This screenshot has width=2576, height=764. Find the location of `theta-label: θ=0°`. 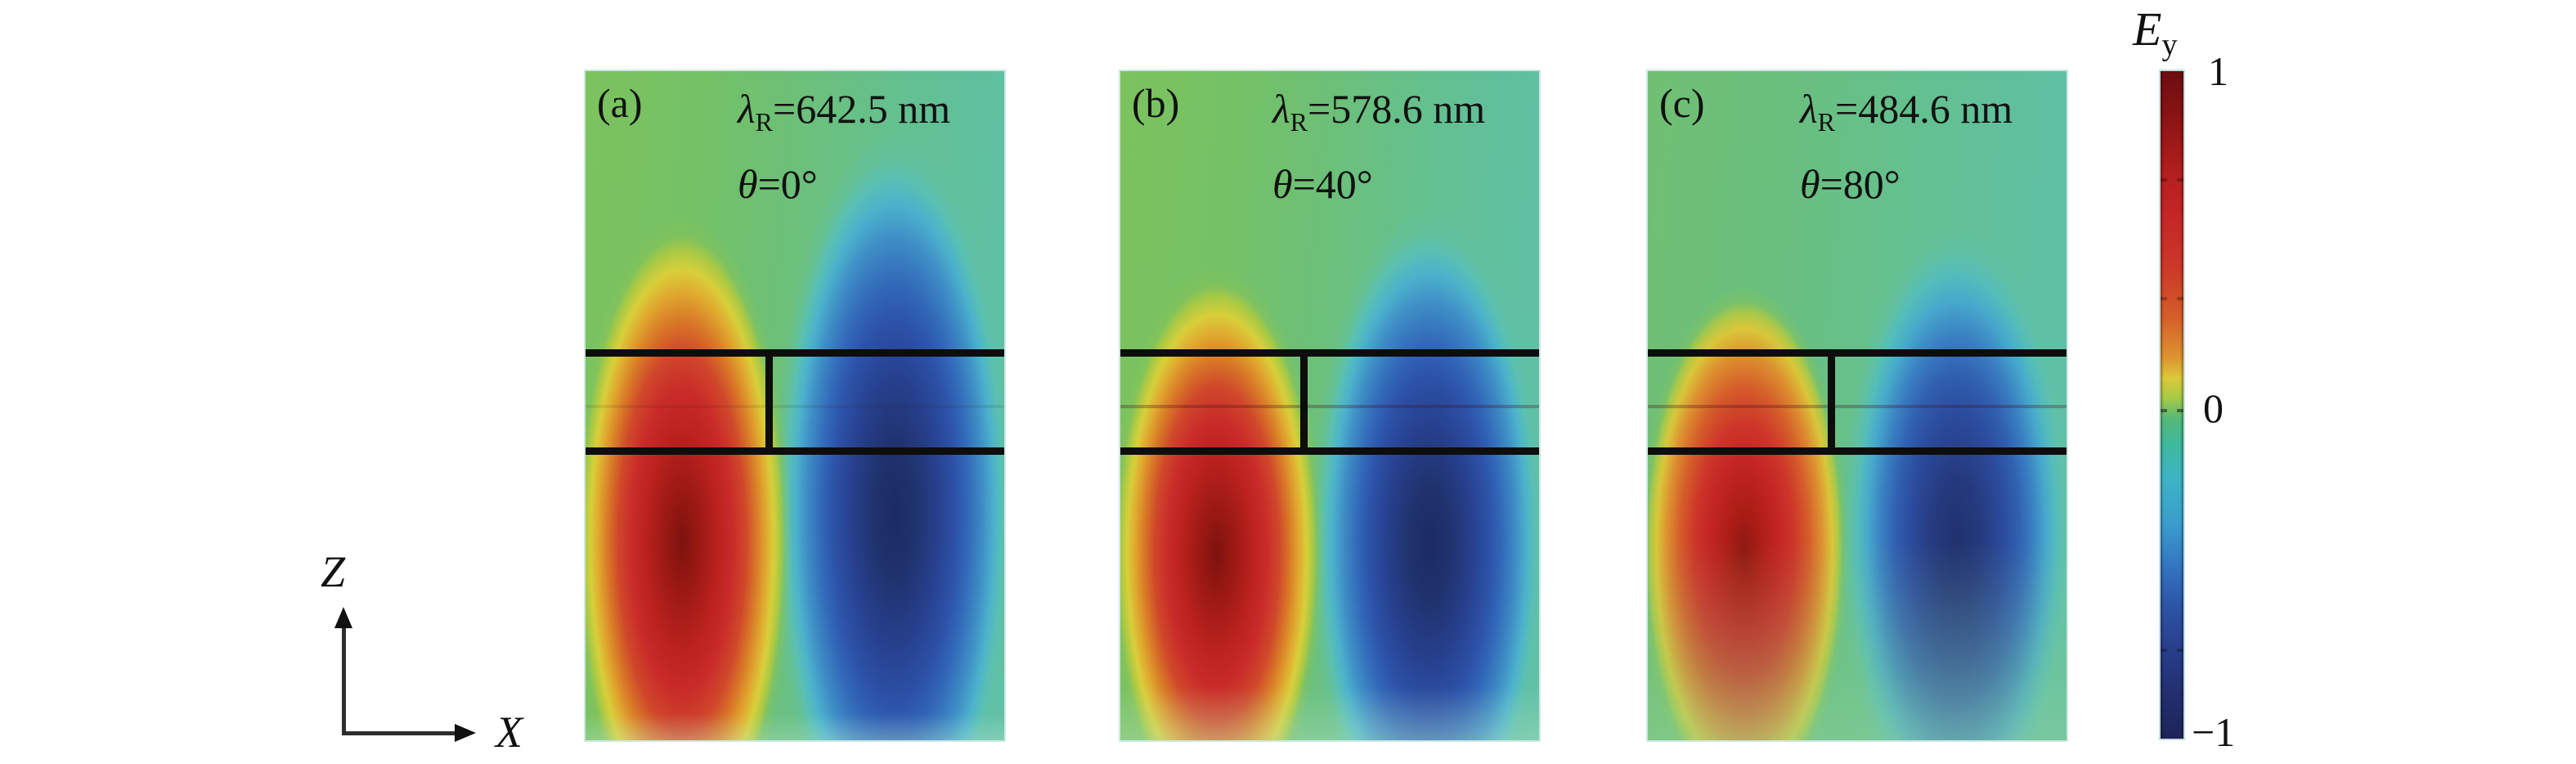

theta-label: θ=0° is located at coordinates (844, 184).